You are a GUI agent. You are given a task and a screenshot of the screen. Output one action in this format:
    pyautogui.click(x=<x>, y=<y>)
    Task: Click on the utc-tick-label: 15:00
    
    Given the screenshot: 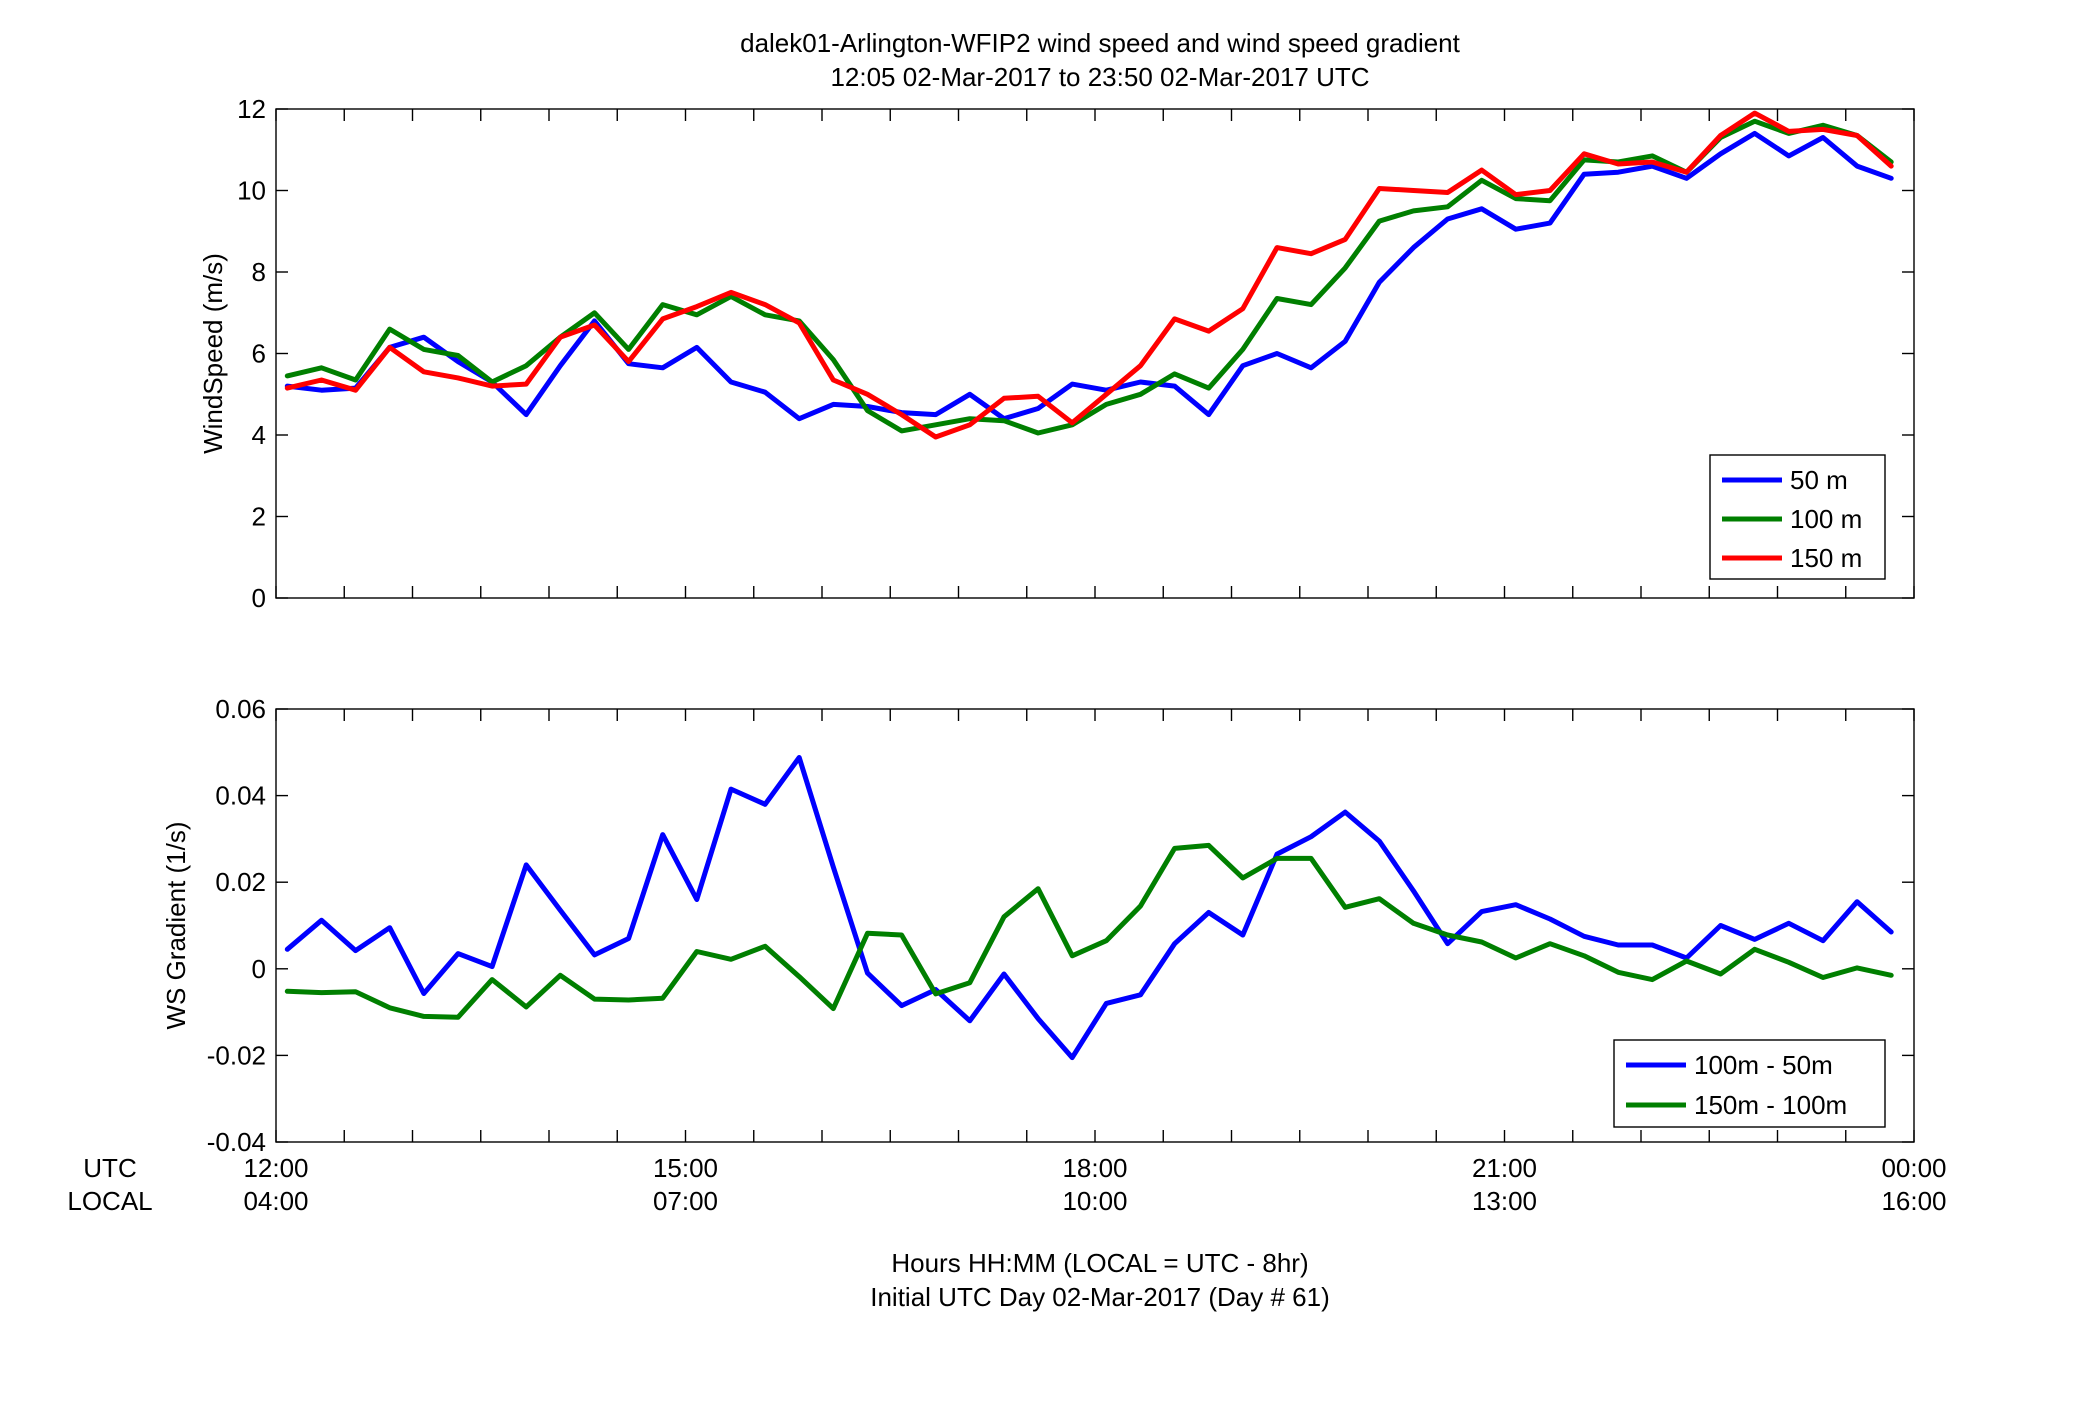 What is the action you would take?
    pyautogui.click(x=685, y=1168)
    